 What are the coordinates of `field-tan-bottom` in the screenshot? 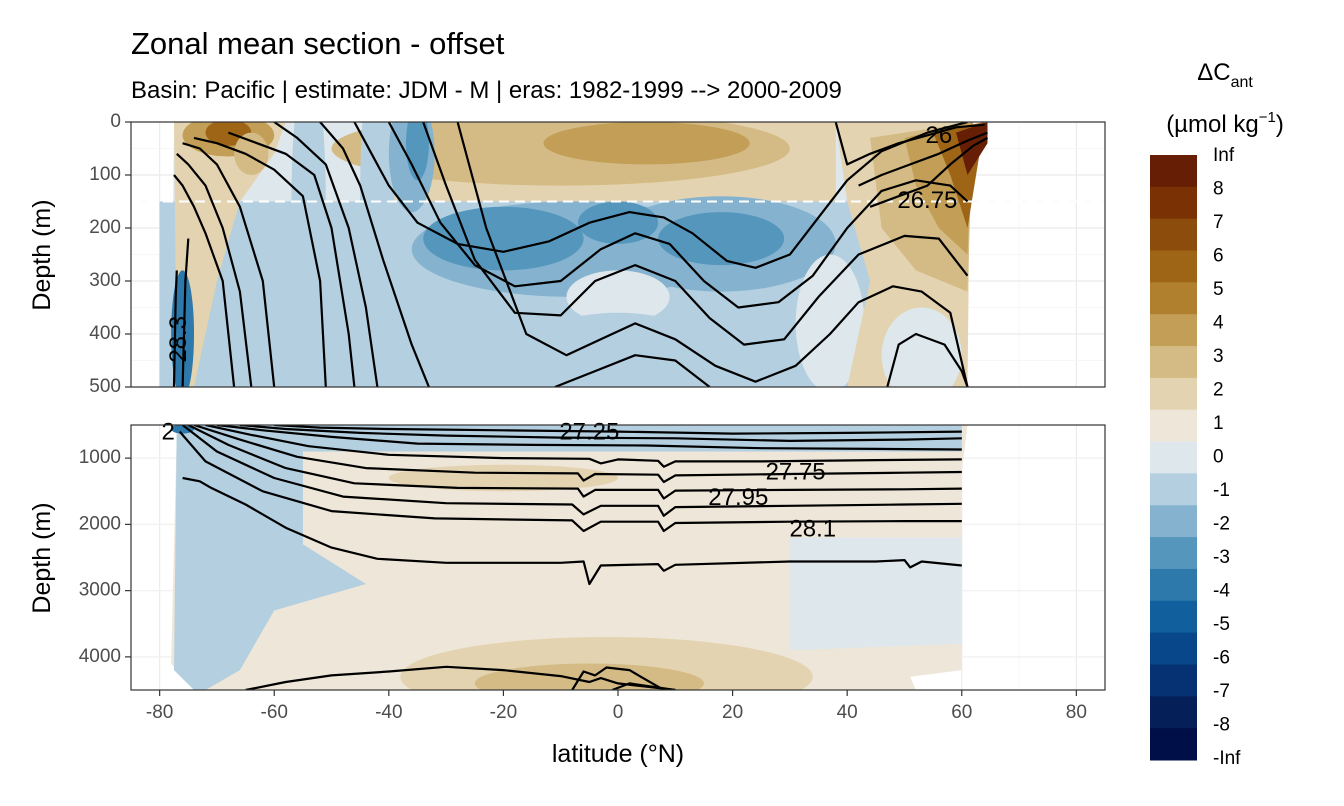 It's located at (589, 676).